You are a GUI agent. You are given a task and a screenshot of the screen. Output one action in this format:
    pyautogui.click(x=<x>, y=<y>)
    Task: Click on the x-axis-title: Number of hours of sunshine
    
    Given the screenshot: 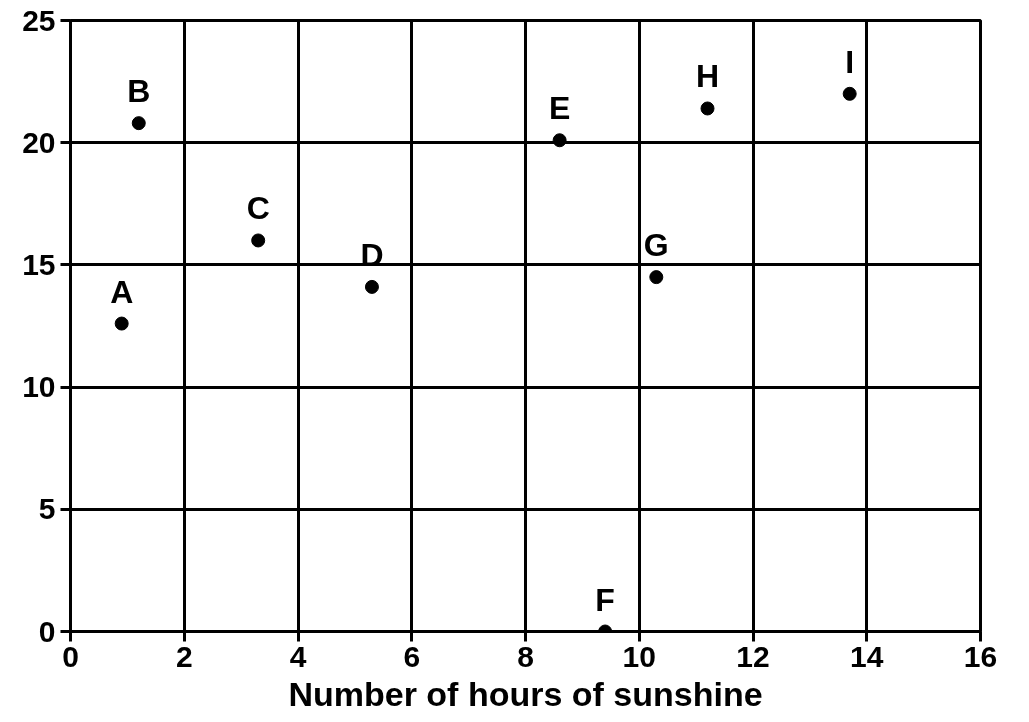 What is the action you would take?
    pyautogui.click(x=525, y=693)
    